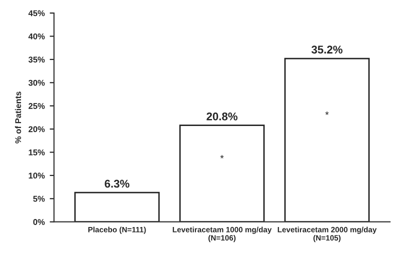  What do you see at coordinates (327, 50) in the screenshot?
I see `data-label: 35.2%` at bounding box center [327, 50].